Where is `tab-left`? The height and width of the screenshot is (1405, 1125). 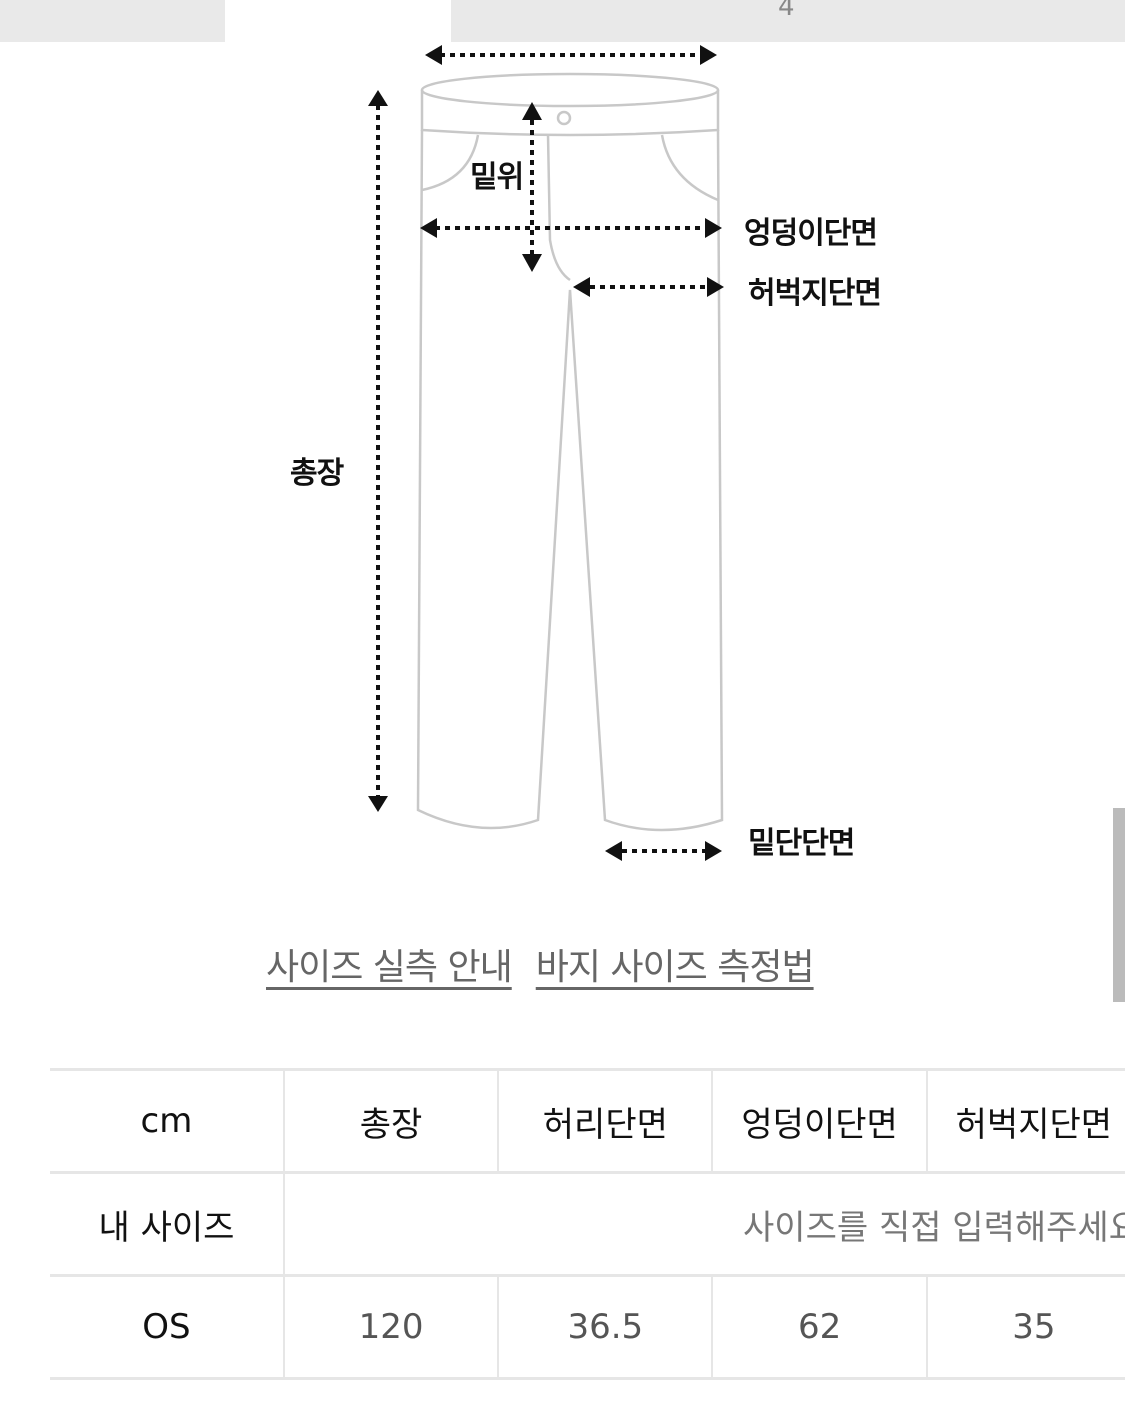
tab-left is located at coordinates (112, 21).